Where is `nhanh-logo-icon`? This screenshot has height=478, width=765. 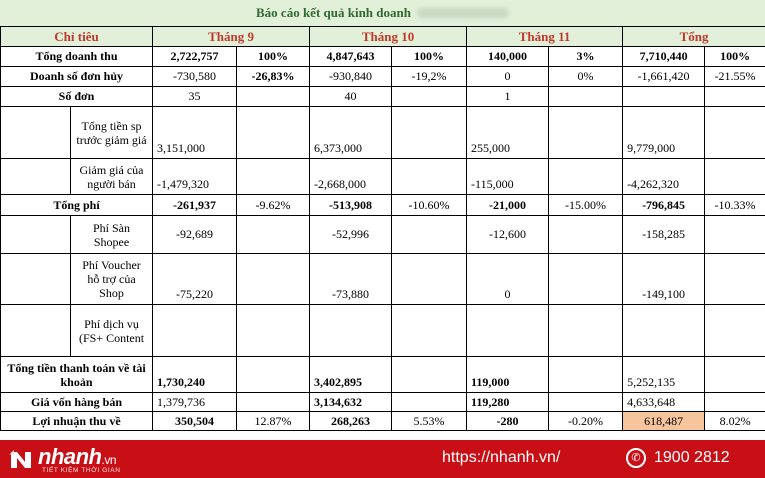 nhanh-logo-icon is located at coordinates (20, 459).